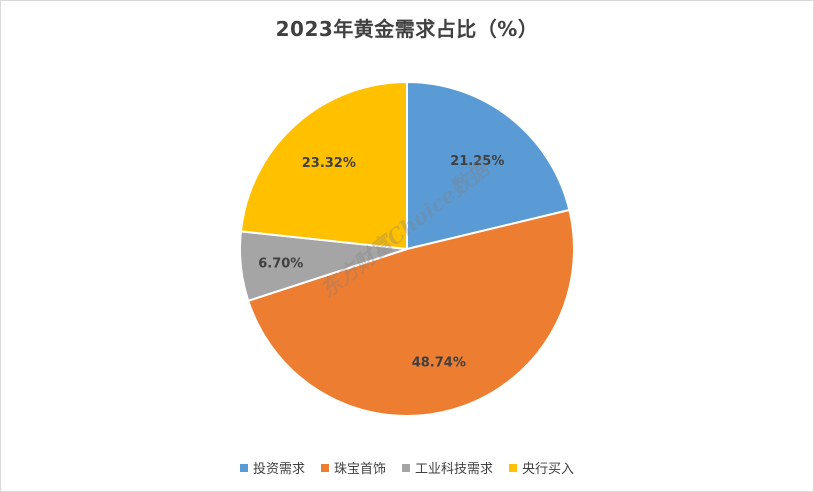 The image size is (814, 492). I want to click on pie-data-labels: 21.25% 48.74% 6.70% 23.32%, so click(381, 262).